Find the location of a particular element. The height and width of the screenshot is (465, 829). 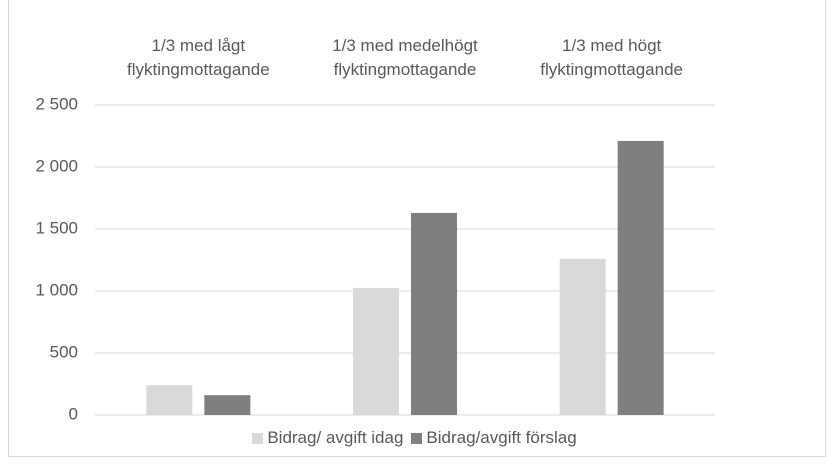

category-label: 1/3 med lågt flyktingmottagande is located at coordinates (198, 57).